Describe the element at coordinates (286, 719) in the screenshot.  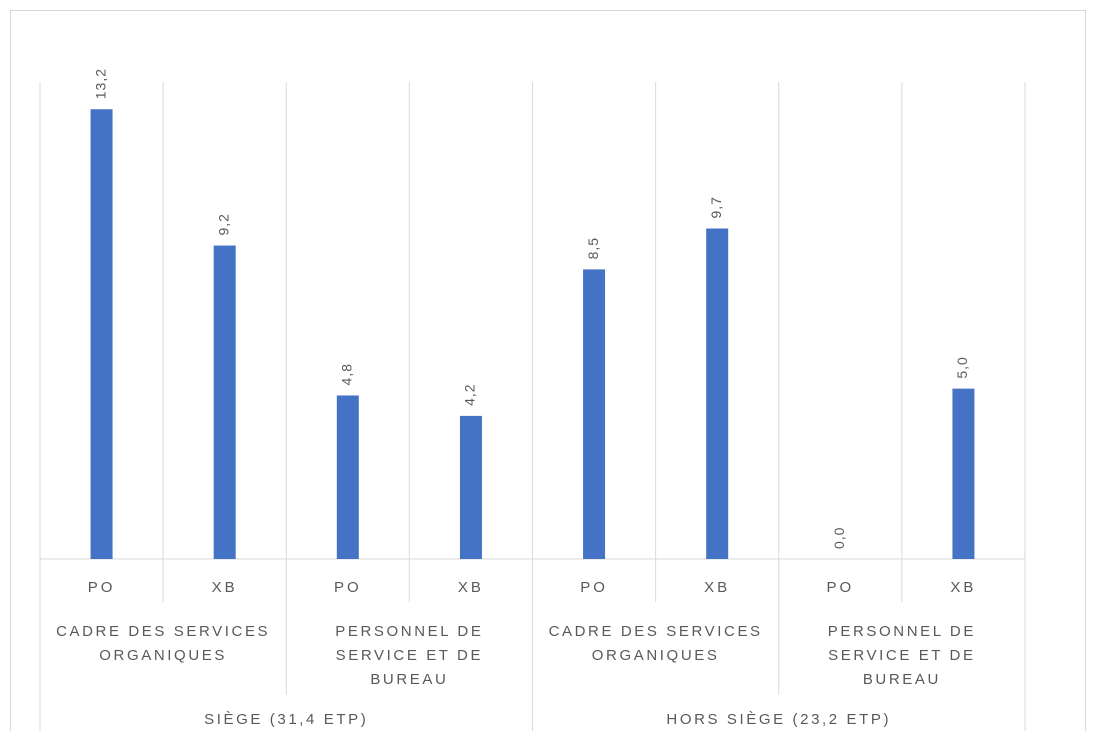
I see `super-group-label: SIÈGE (31,4 ETP)` at that location.